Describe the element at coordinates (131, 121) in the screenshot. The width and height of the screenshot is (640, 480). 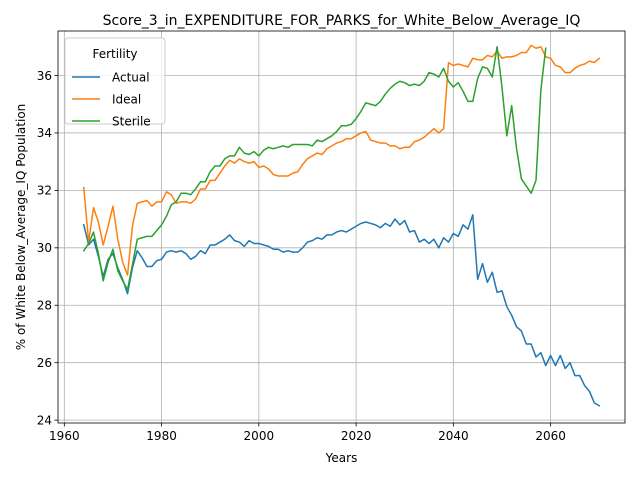
I see `legend-label-sterile: Sterile` at that location.